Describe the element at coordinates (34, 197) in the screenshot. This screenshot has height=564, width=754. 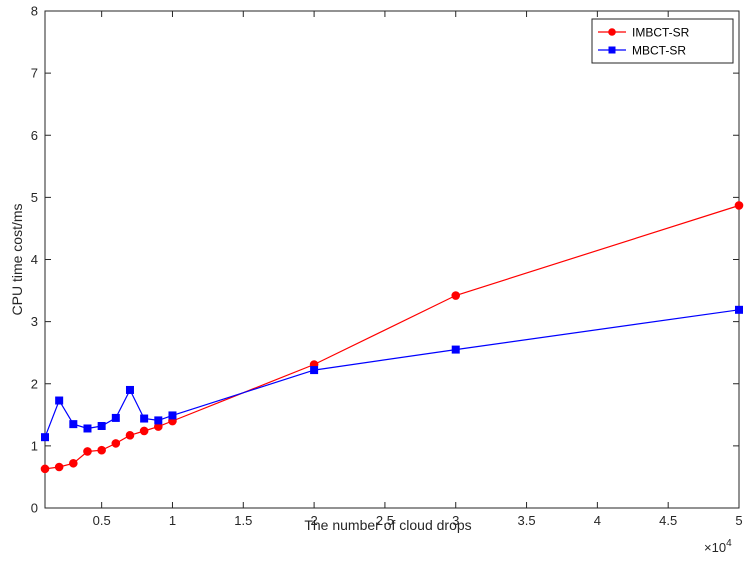
I see `y-tick-label: 5` at that location.